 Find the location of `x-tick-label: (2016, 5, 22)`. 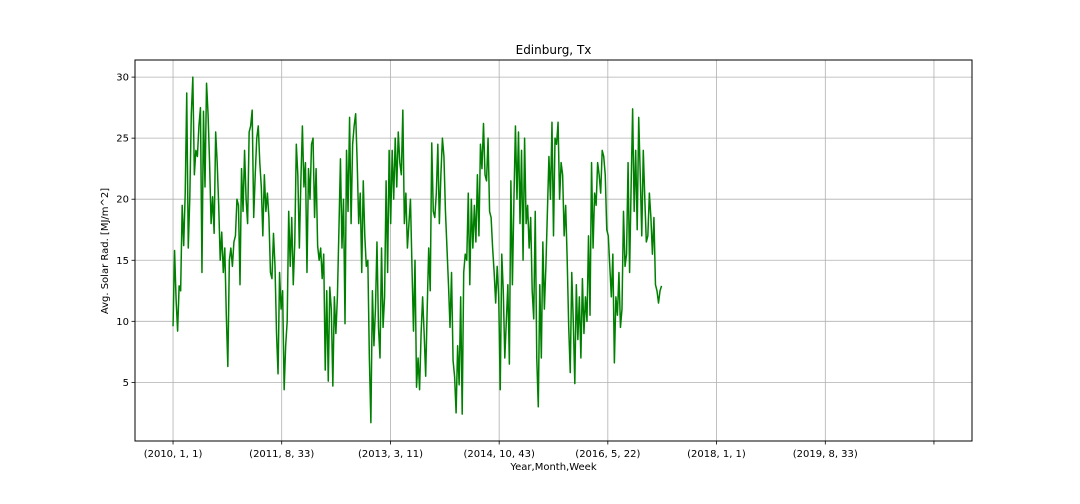

x-tick-label: (2016, 5, 22) is located at coordinates (607, 454).